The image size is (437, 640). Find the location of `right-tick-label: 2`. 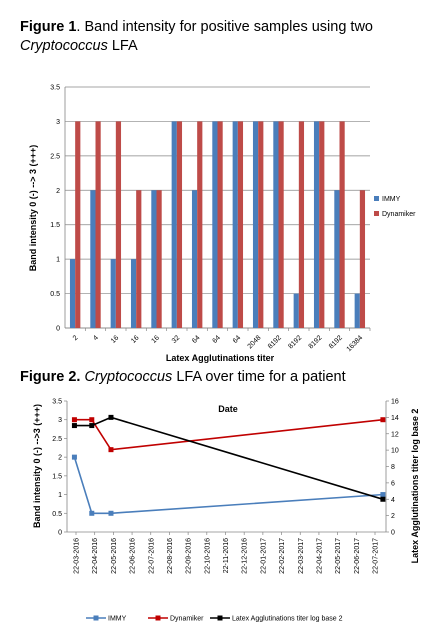

right-tick-label: 2 is located at coordinates (393, 516).